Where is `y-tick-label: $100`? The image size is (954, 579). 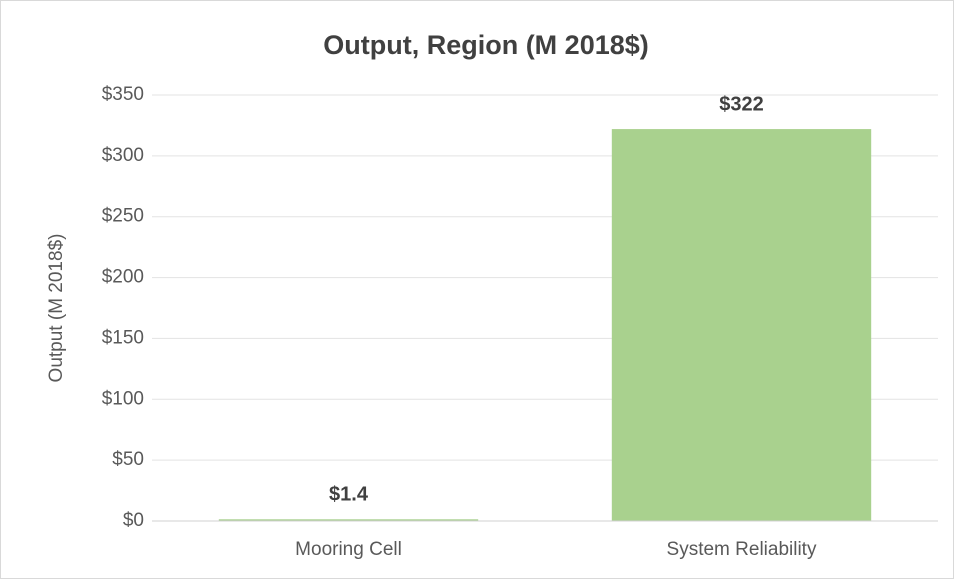 y-tick-label: $100 is located at coordinates (123, 398).